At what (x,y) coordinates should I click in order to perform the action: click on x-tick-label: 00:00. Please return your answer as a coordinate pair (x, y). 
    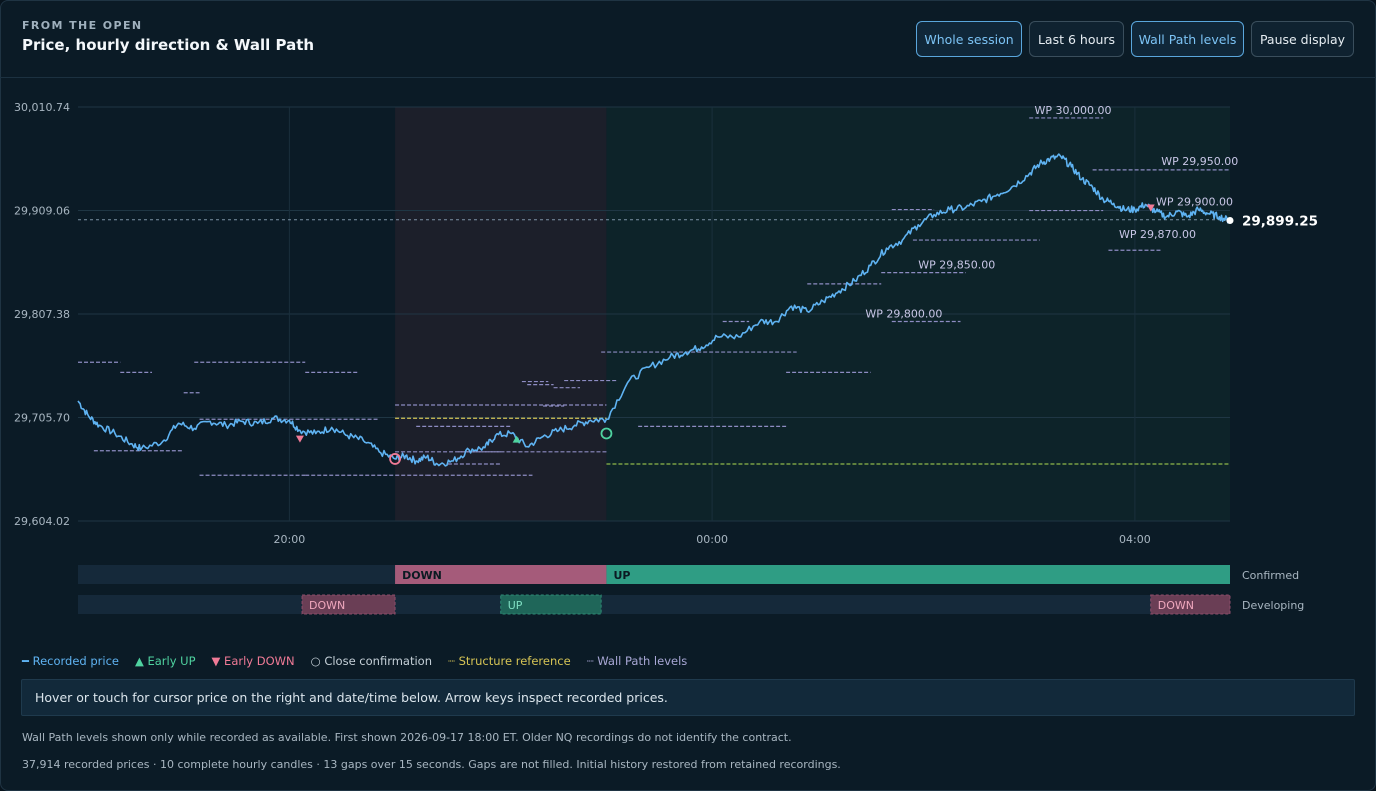
    Looking at the image, I should click on (712, 539).